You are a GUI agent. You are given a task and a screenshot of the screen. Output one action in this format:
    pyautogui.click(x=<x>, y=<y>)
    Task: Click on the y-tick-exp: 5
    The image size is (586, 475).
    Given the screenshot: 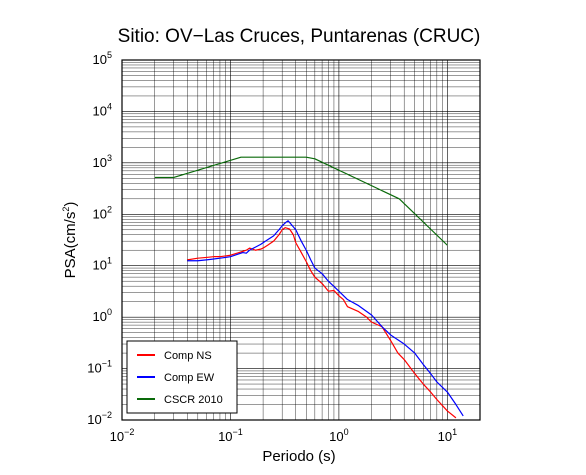 What is the action you would take?
    pyautogui.click(x=109, y=55)
    